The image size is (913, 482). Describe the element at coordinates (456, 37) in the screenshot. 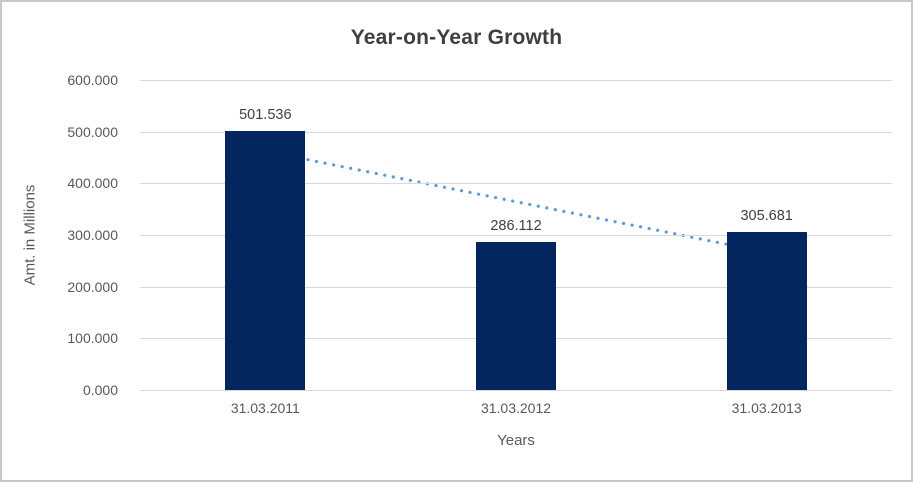

I see `chart-title: Year-on-Year Growth` at that location.